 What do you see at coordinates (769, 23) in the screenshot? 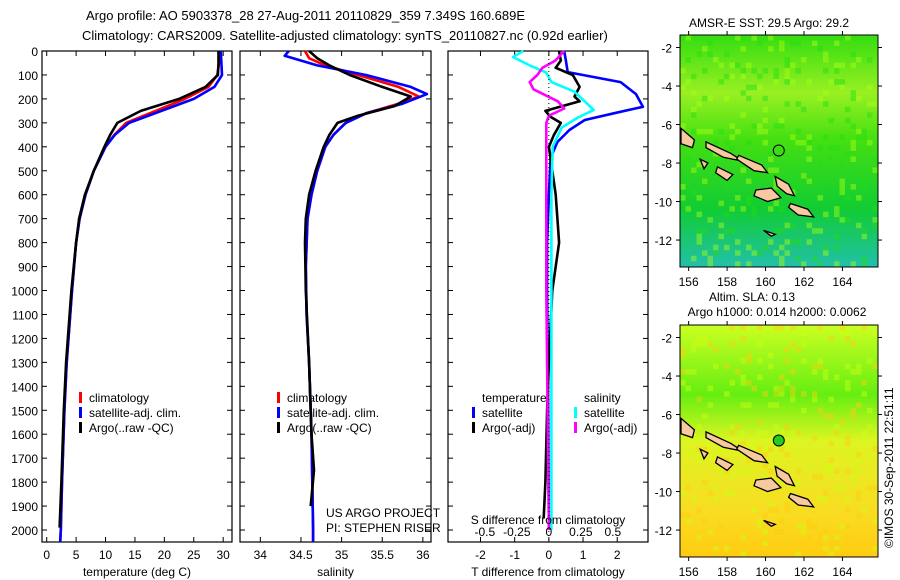
I see `sst-map-title: AMSR-E SST: 29.5 Argo: 29.2` at bounding box center [769, 23].